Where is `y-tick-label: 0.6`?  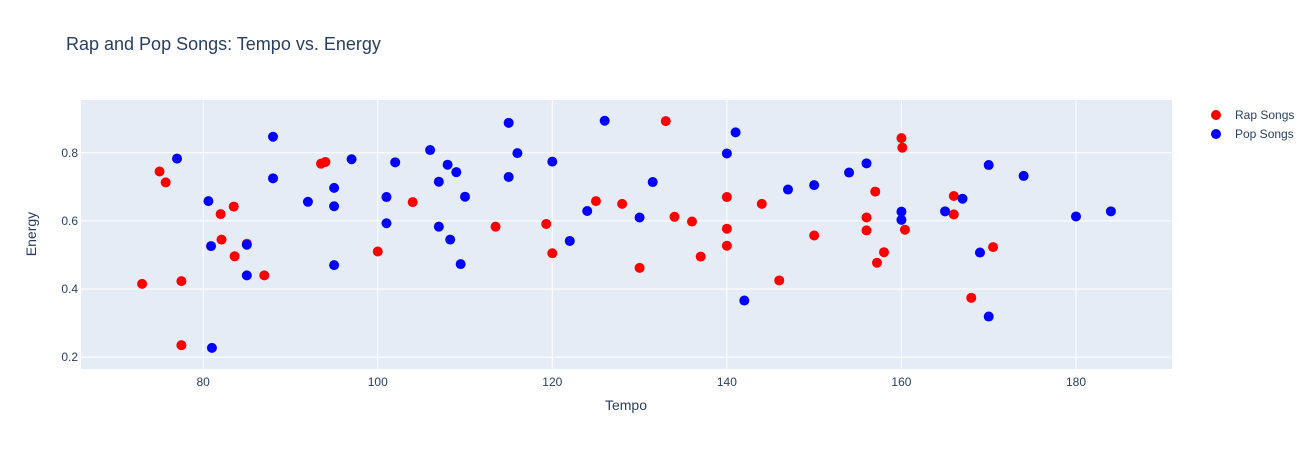 y-tick-label: 0.6 is located at coordinates (69, 221).